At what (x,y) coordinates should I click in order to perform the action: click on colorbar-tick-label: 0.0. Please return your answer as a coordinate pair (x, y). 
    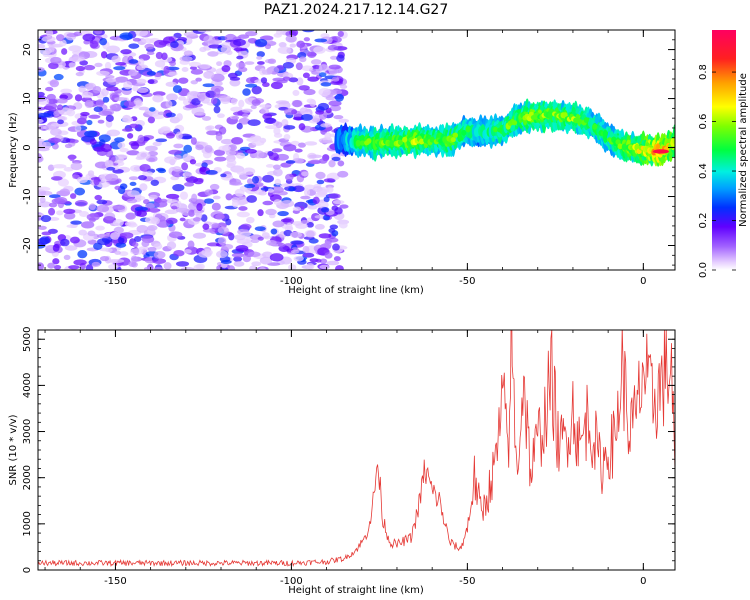
    Looking at the image, I should click on (703, 270).